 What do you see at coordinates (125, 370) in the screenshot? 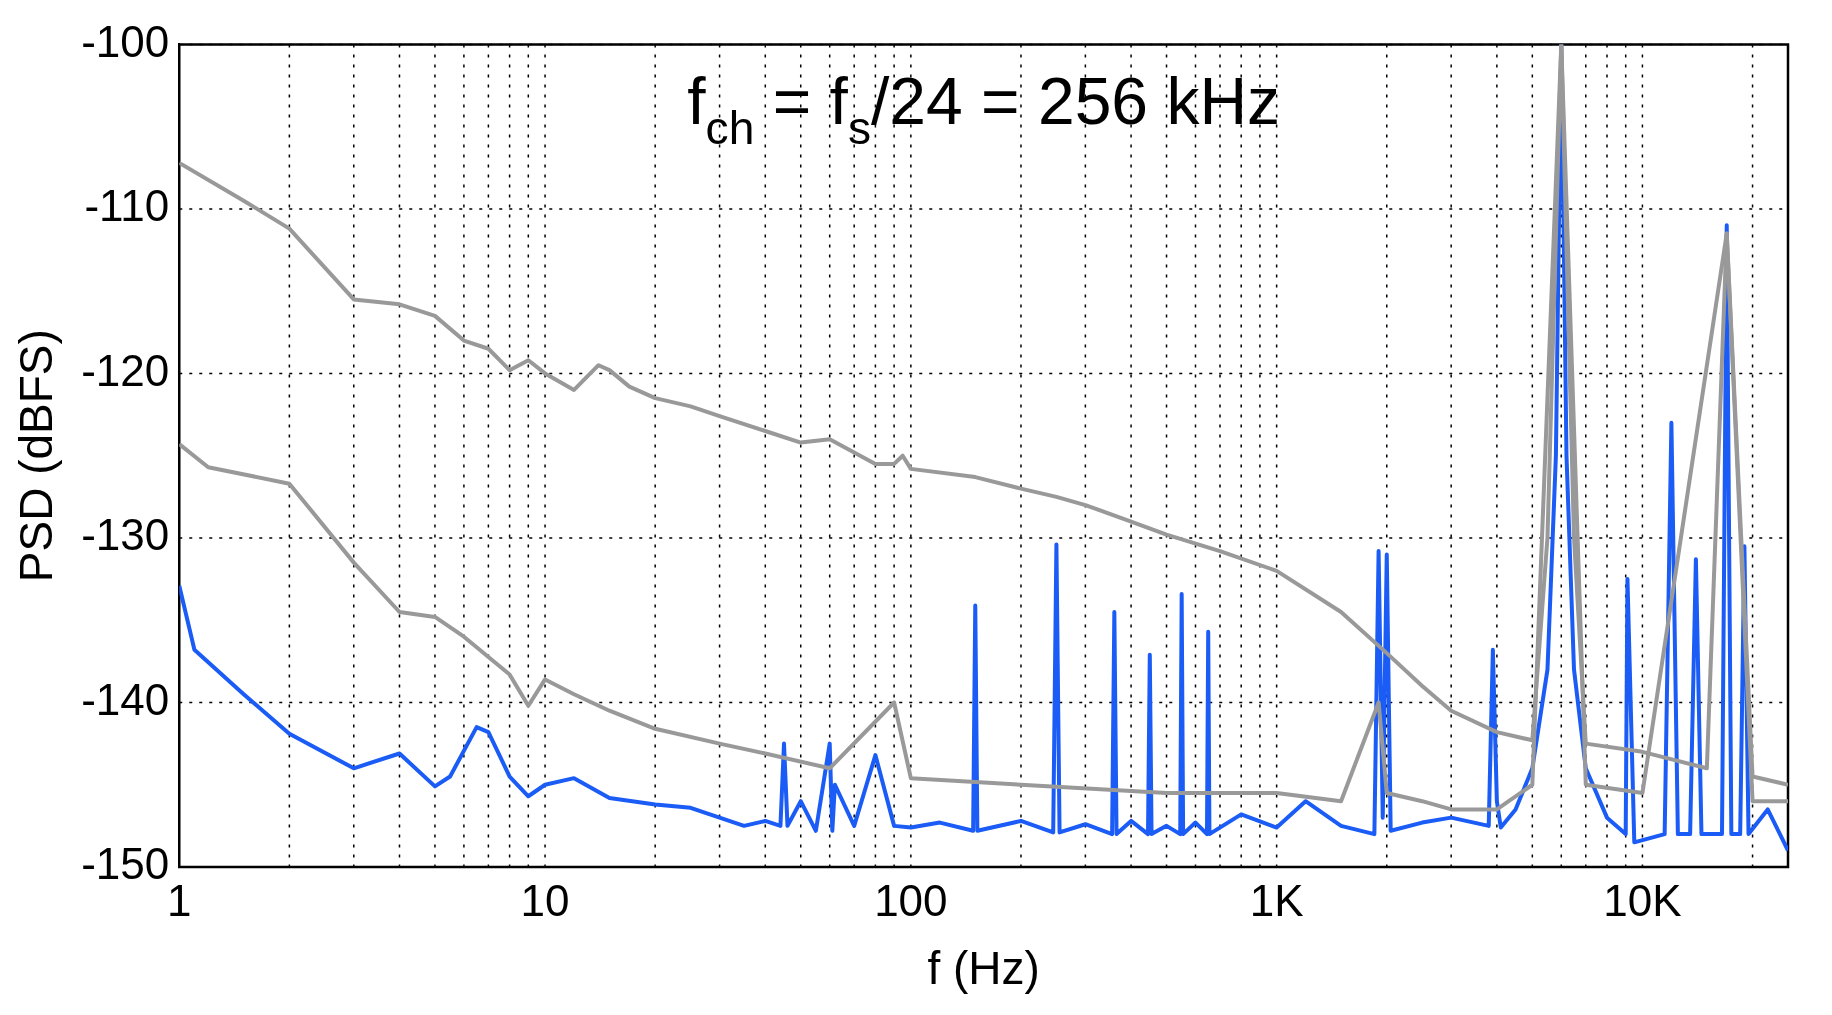
I see `y-tick-label: -120` at bounding box center [125, 370].